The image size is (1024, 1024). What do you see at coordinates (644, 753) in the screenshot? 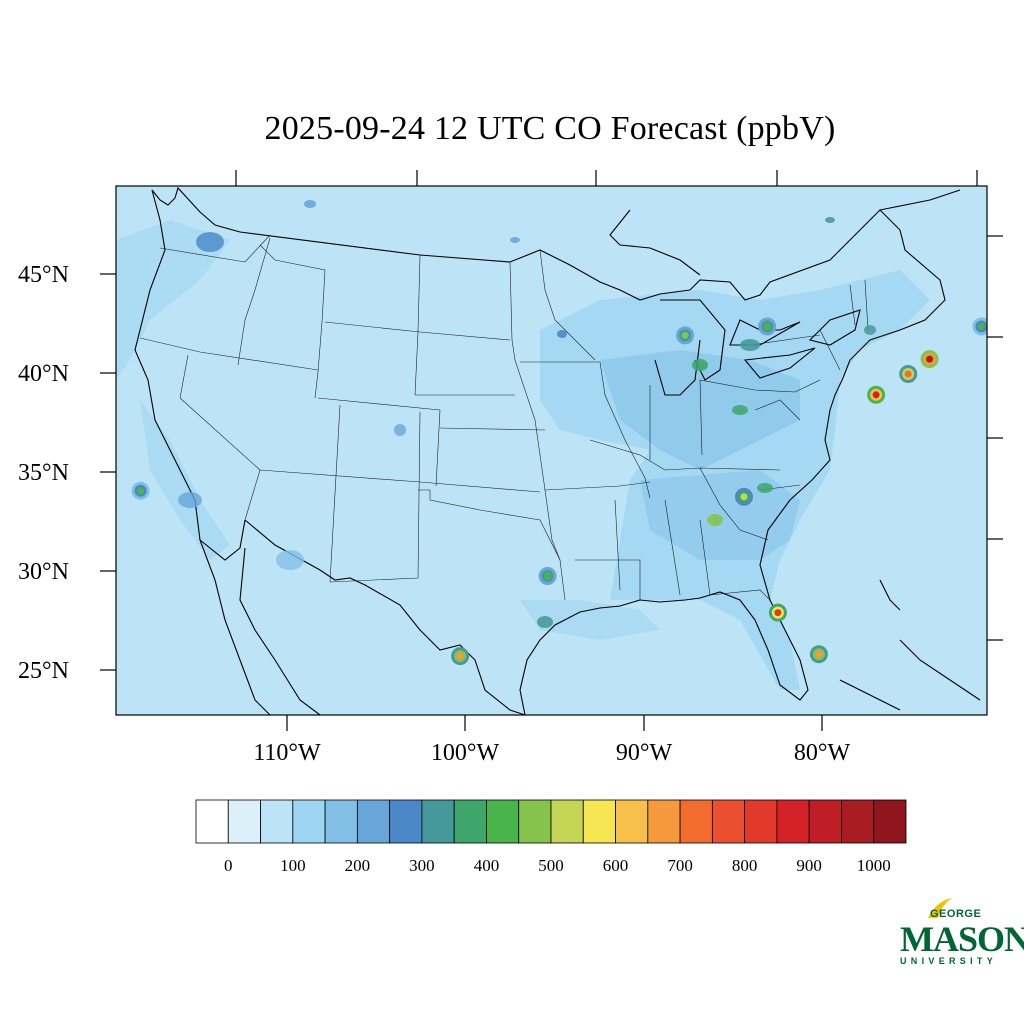
I see `lon-label-90w: 90°W` at bounding box center [644, 753].